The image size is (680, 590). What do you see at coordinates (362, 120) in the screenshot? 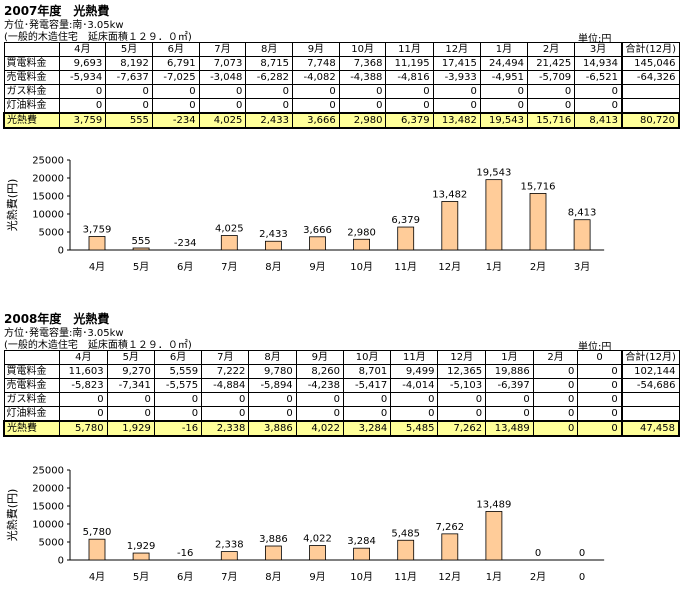
I see `table-cell: 2,980` at bounding box center [362, 120].